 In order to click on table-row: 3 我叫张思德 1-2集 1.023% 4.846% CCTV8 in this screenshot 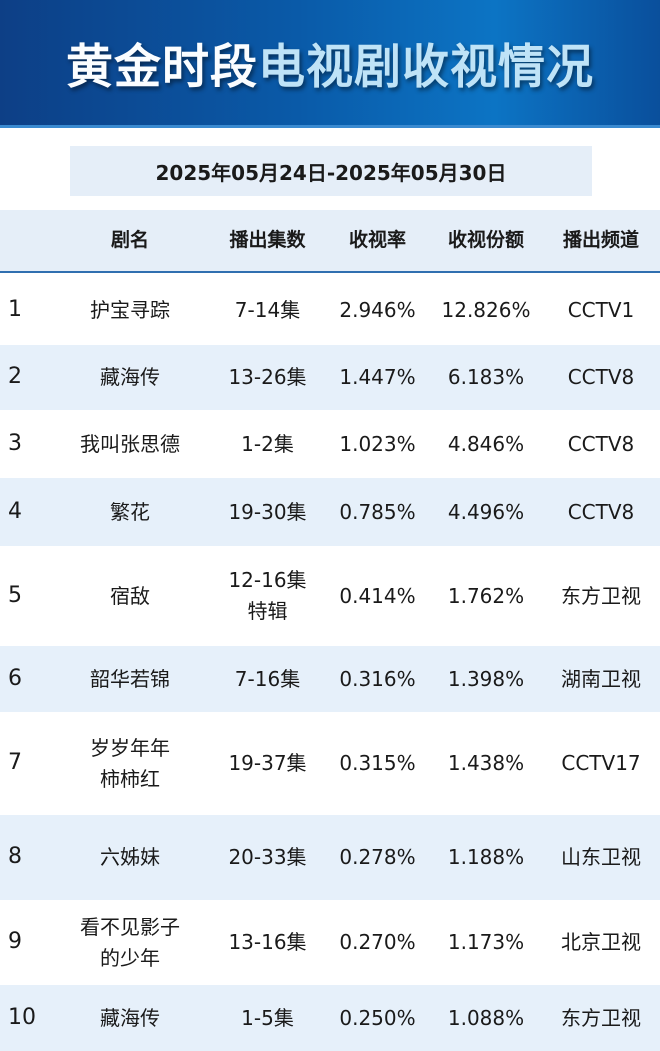, I will do `click(330, 444)`.